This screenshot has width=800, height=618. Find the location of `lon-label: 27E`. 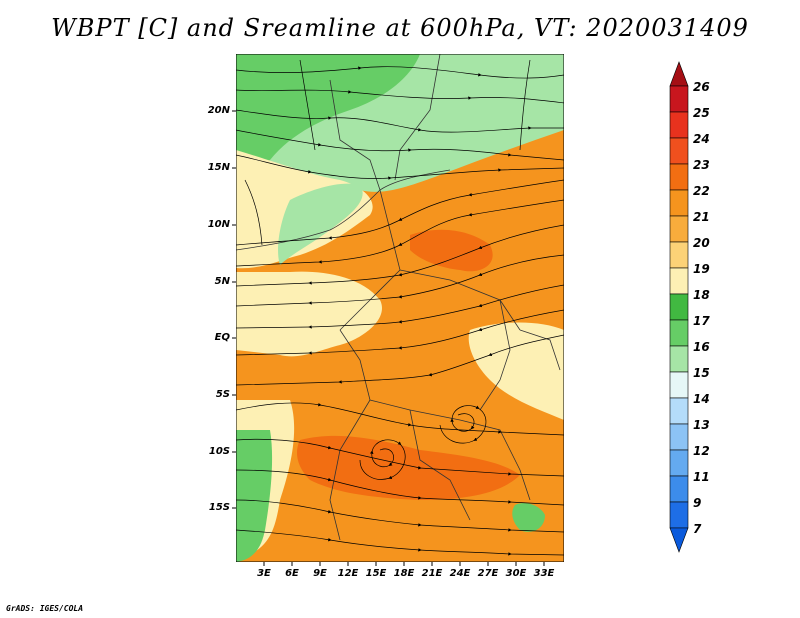

lon-label: 27E is located at coordinates (488, 573).